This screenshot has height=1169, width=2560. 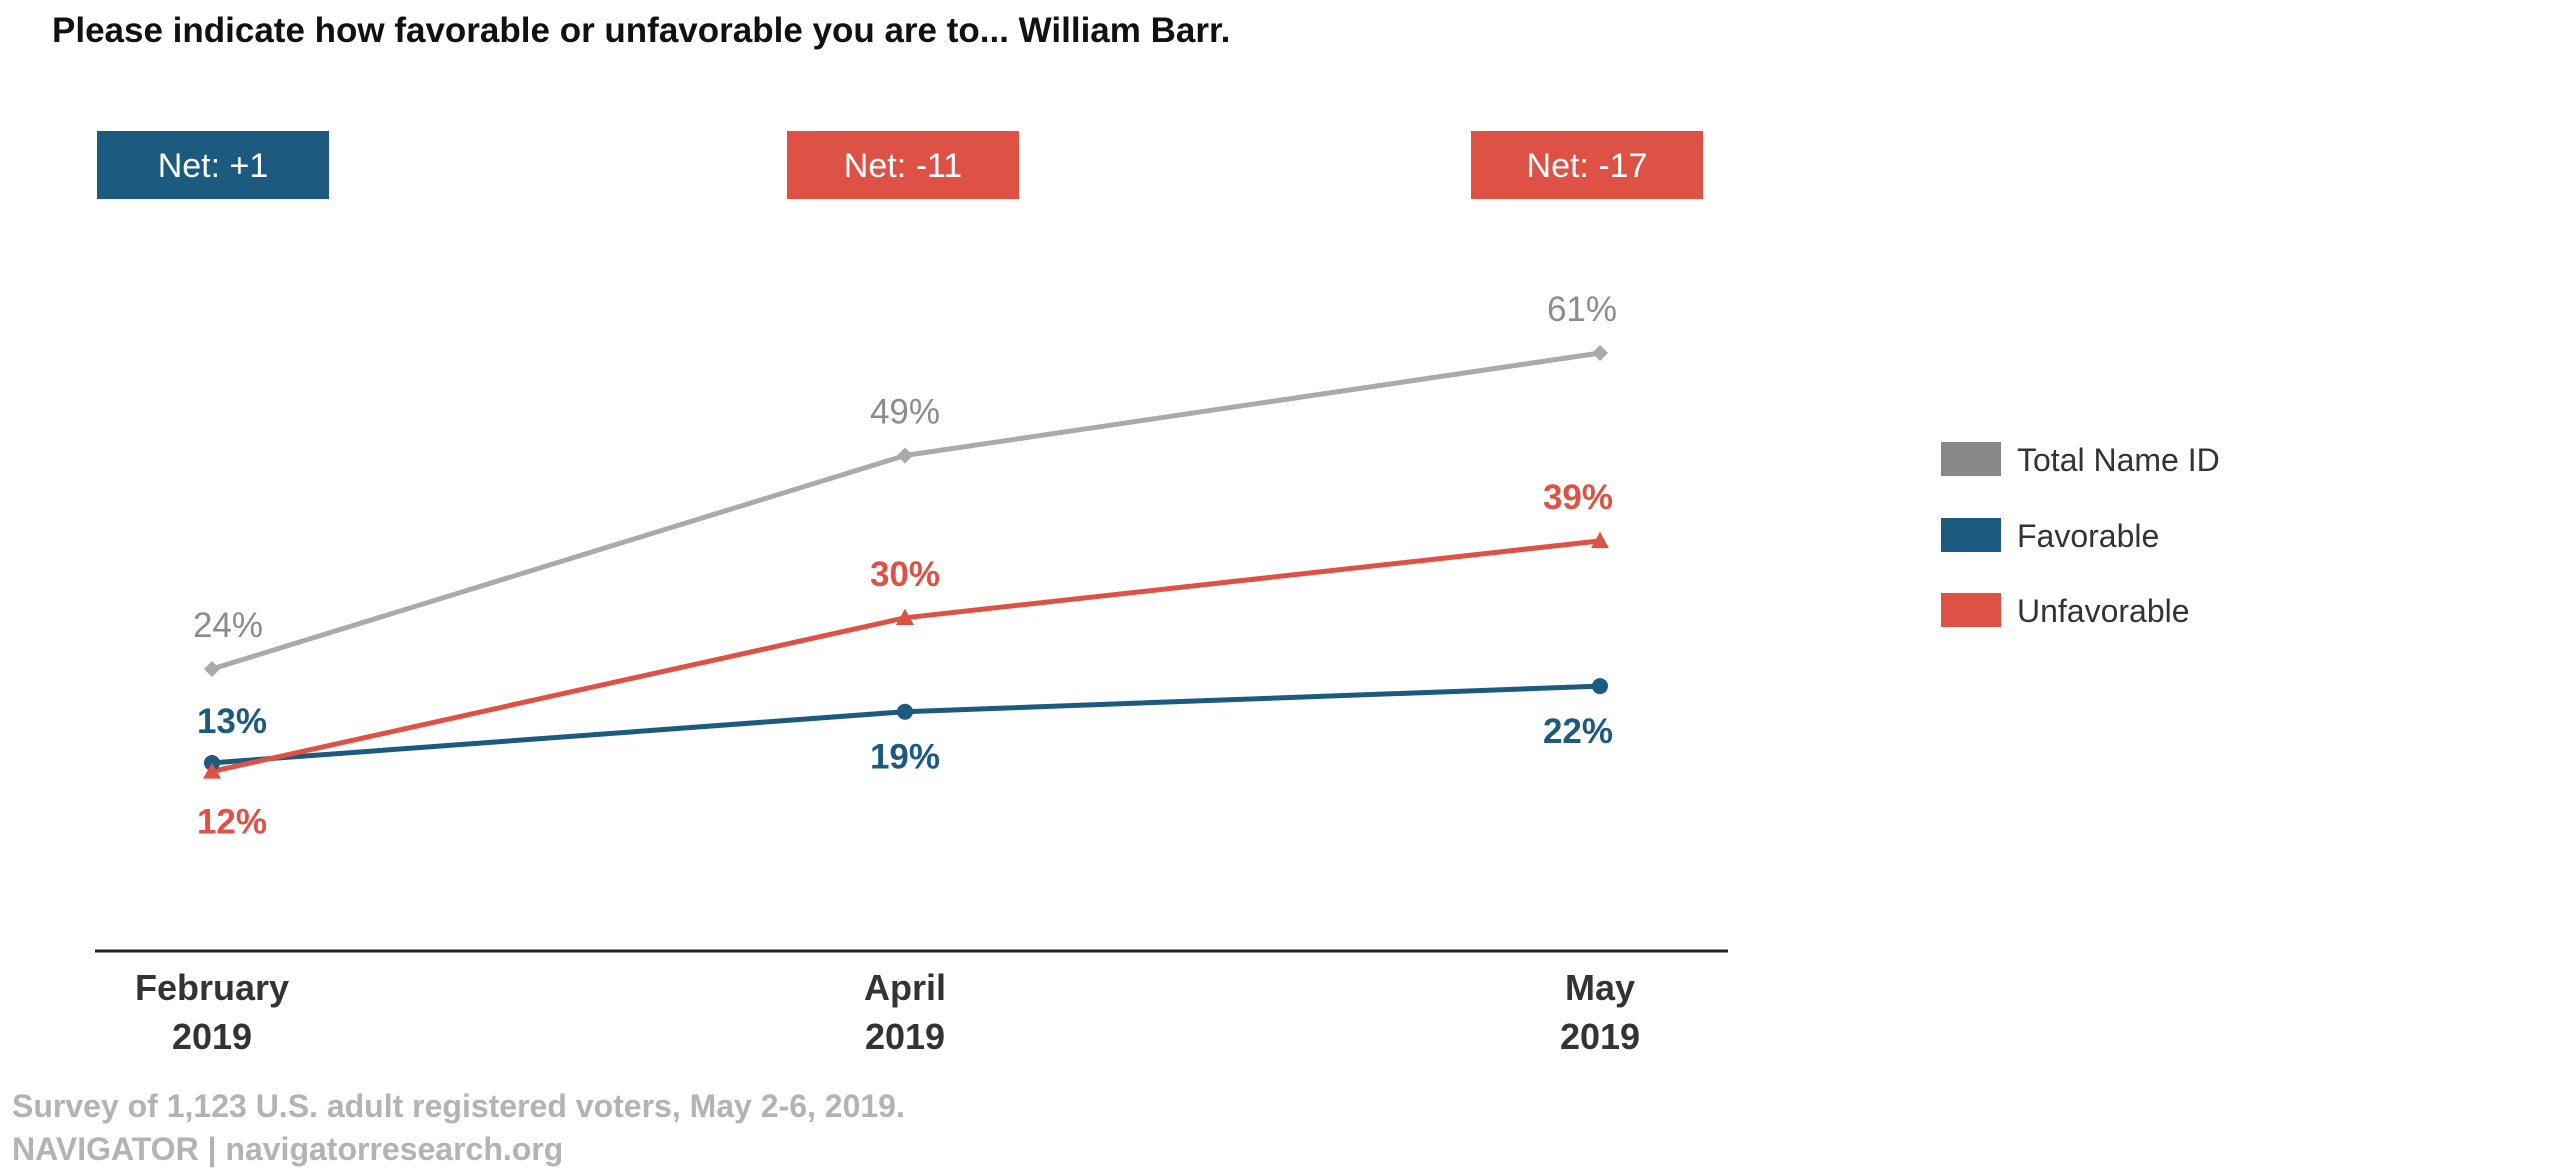 I want to click on net-badges: Net: +1 Net: -11 Net: -17, so click(x=900, y=165).